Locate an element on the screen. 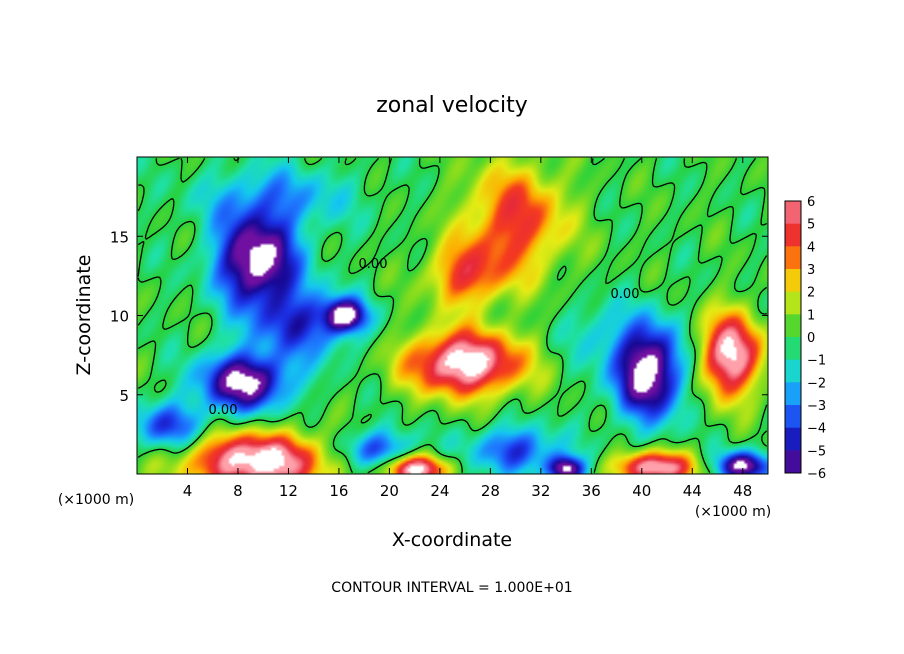 Image resolution: width=904 pixels, height=654 pixels. y-tick-label: 5 is located at coordinates (124, 396).